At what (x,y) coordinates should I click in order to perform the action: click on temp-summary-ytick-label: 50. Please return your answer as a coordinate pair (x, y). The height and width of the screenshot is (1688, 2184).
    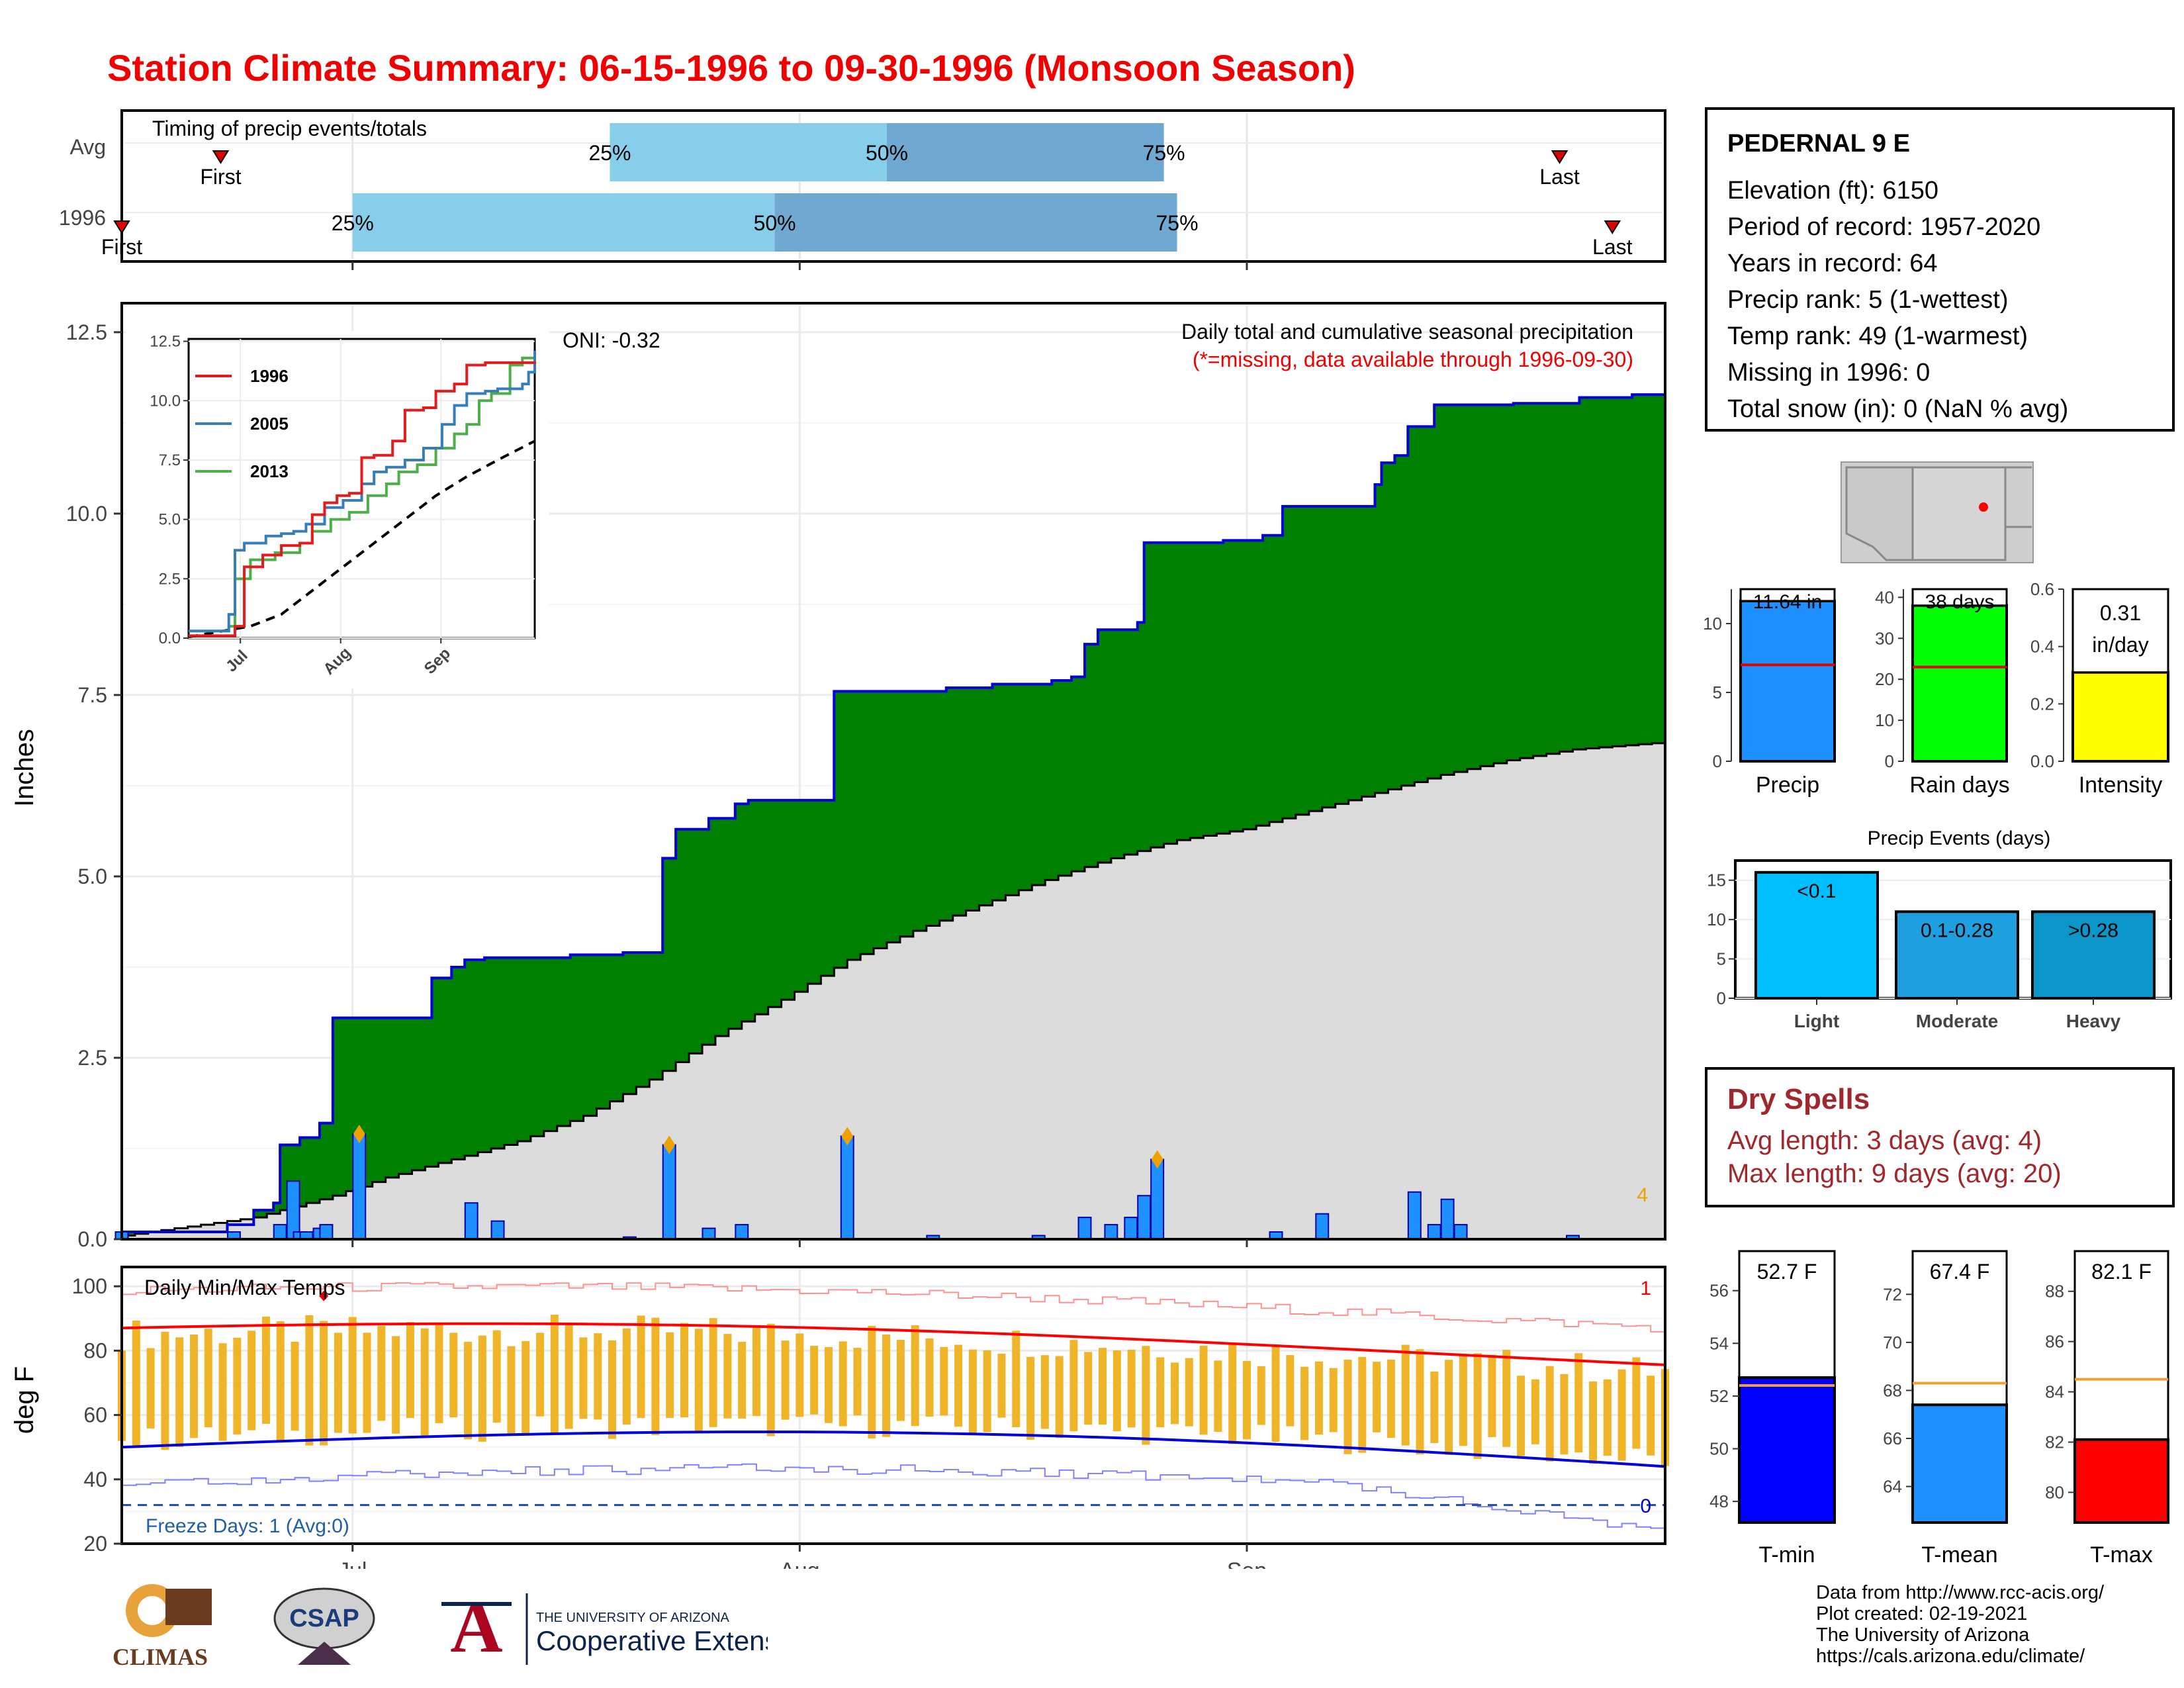
    Looking at the image, I should click on (1719, 1449).